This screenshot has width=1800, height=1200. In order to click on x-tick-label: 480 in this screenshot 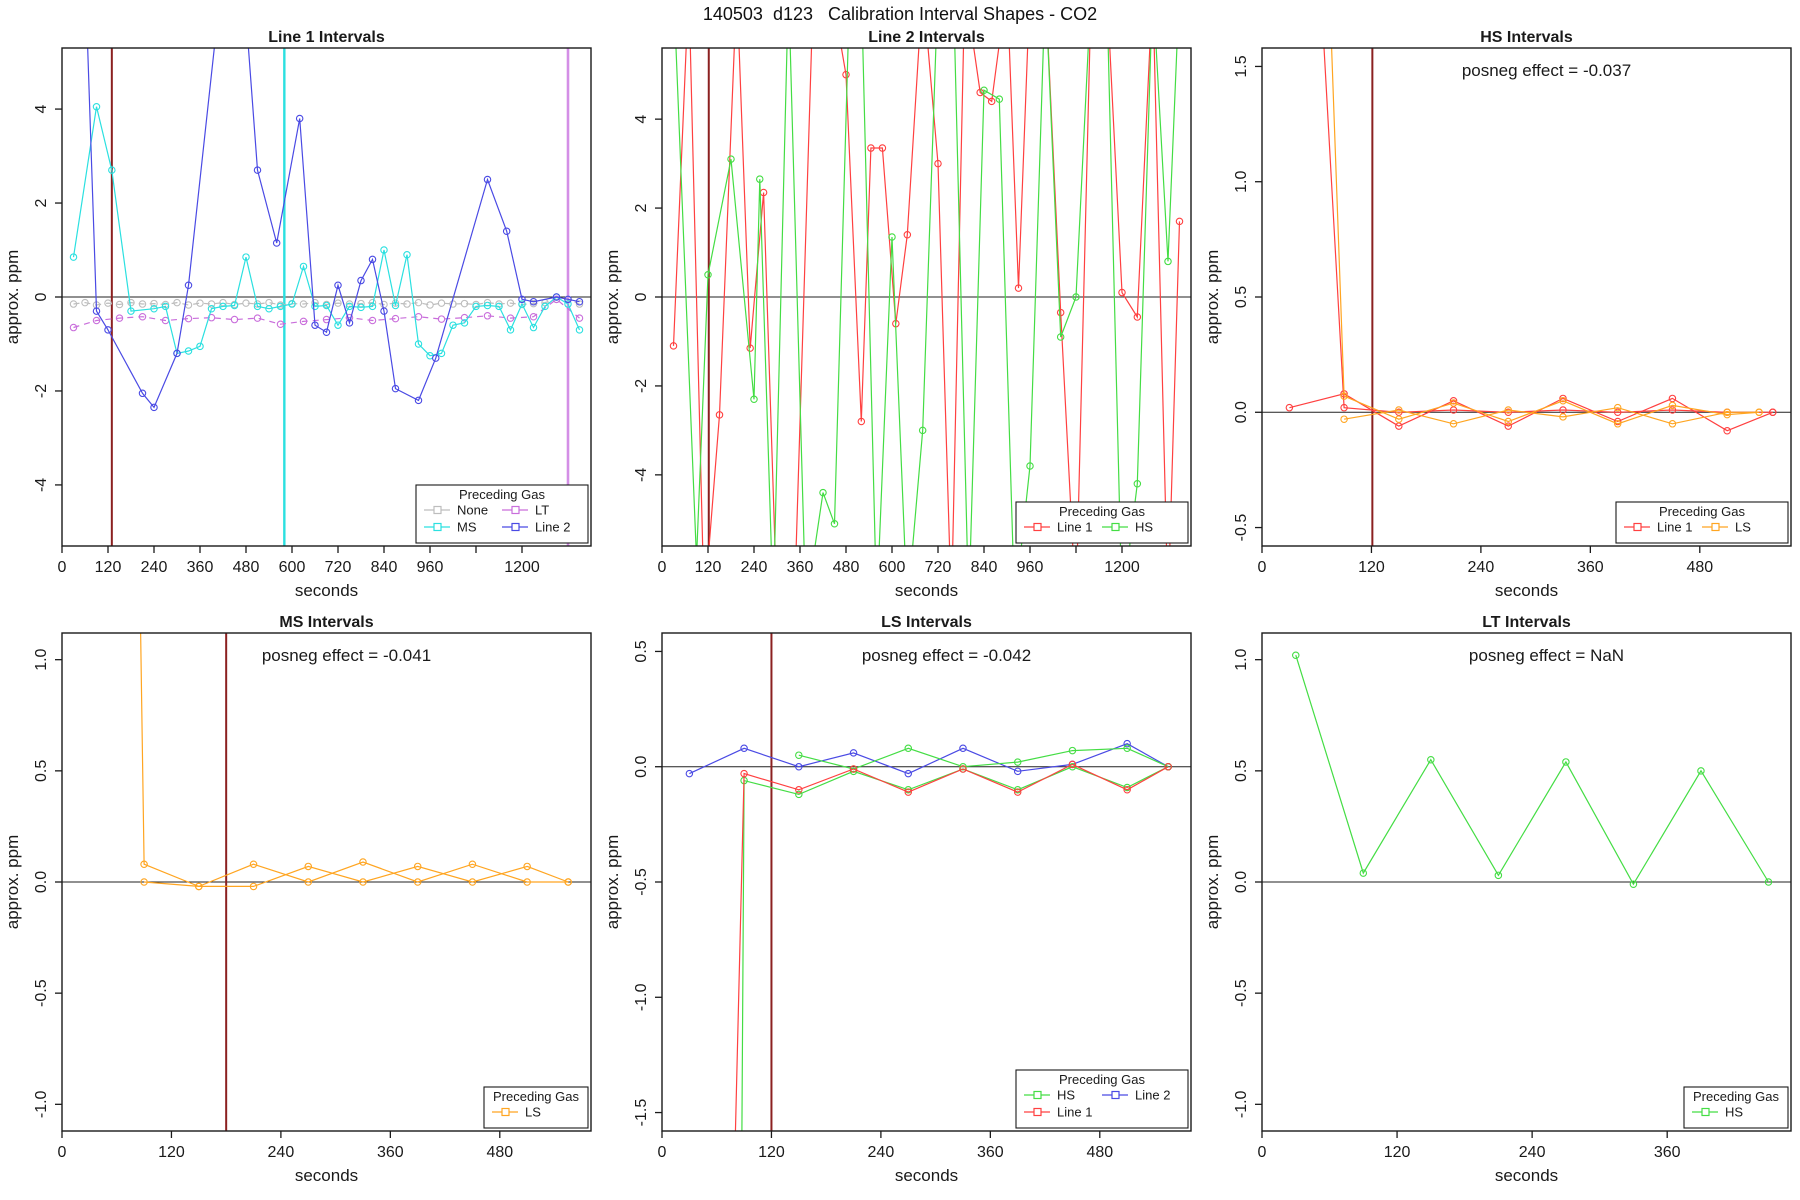, I will do `click(1699, 567)`.